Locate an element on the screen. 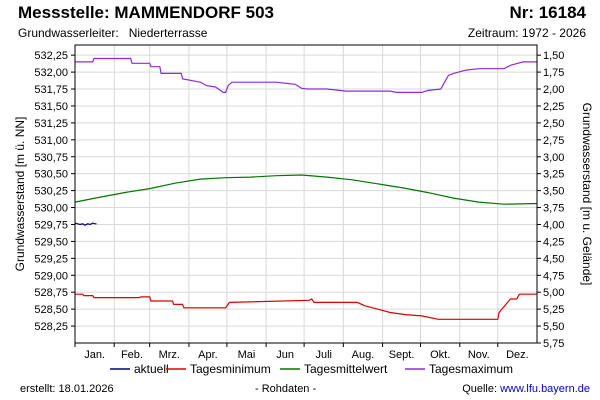 The width and height of the screenshot is (600, 400). series-line-tagesmittelwert is located at coordinates (306, 189).